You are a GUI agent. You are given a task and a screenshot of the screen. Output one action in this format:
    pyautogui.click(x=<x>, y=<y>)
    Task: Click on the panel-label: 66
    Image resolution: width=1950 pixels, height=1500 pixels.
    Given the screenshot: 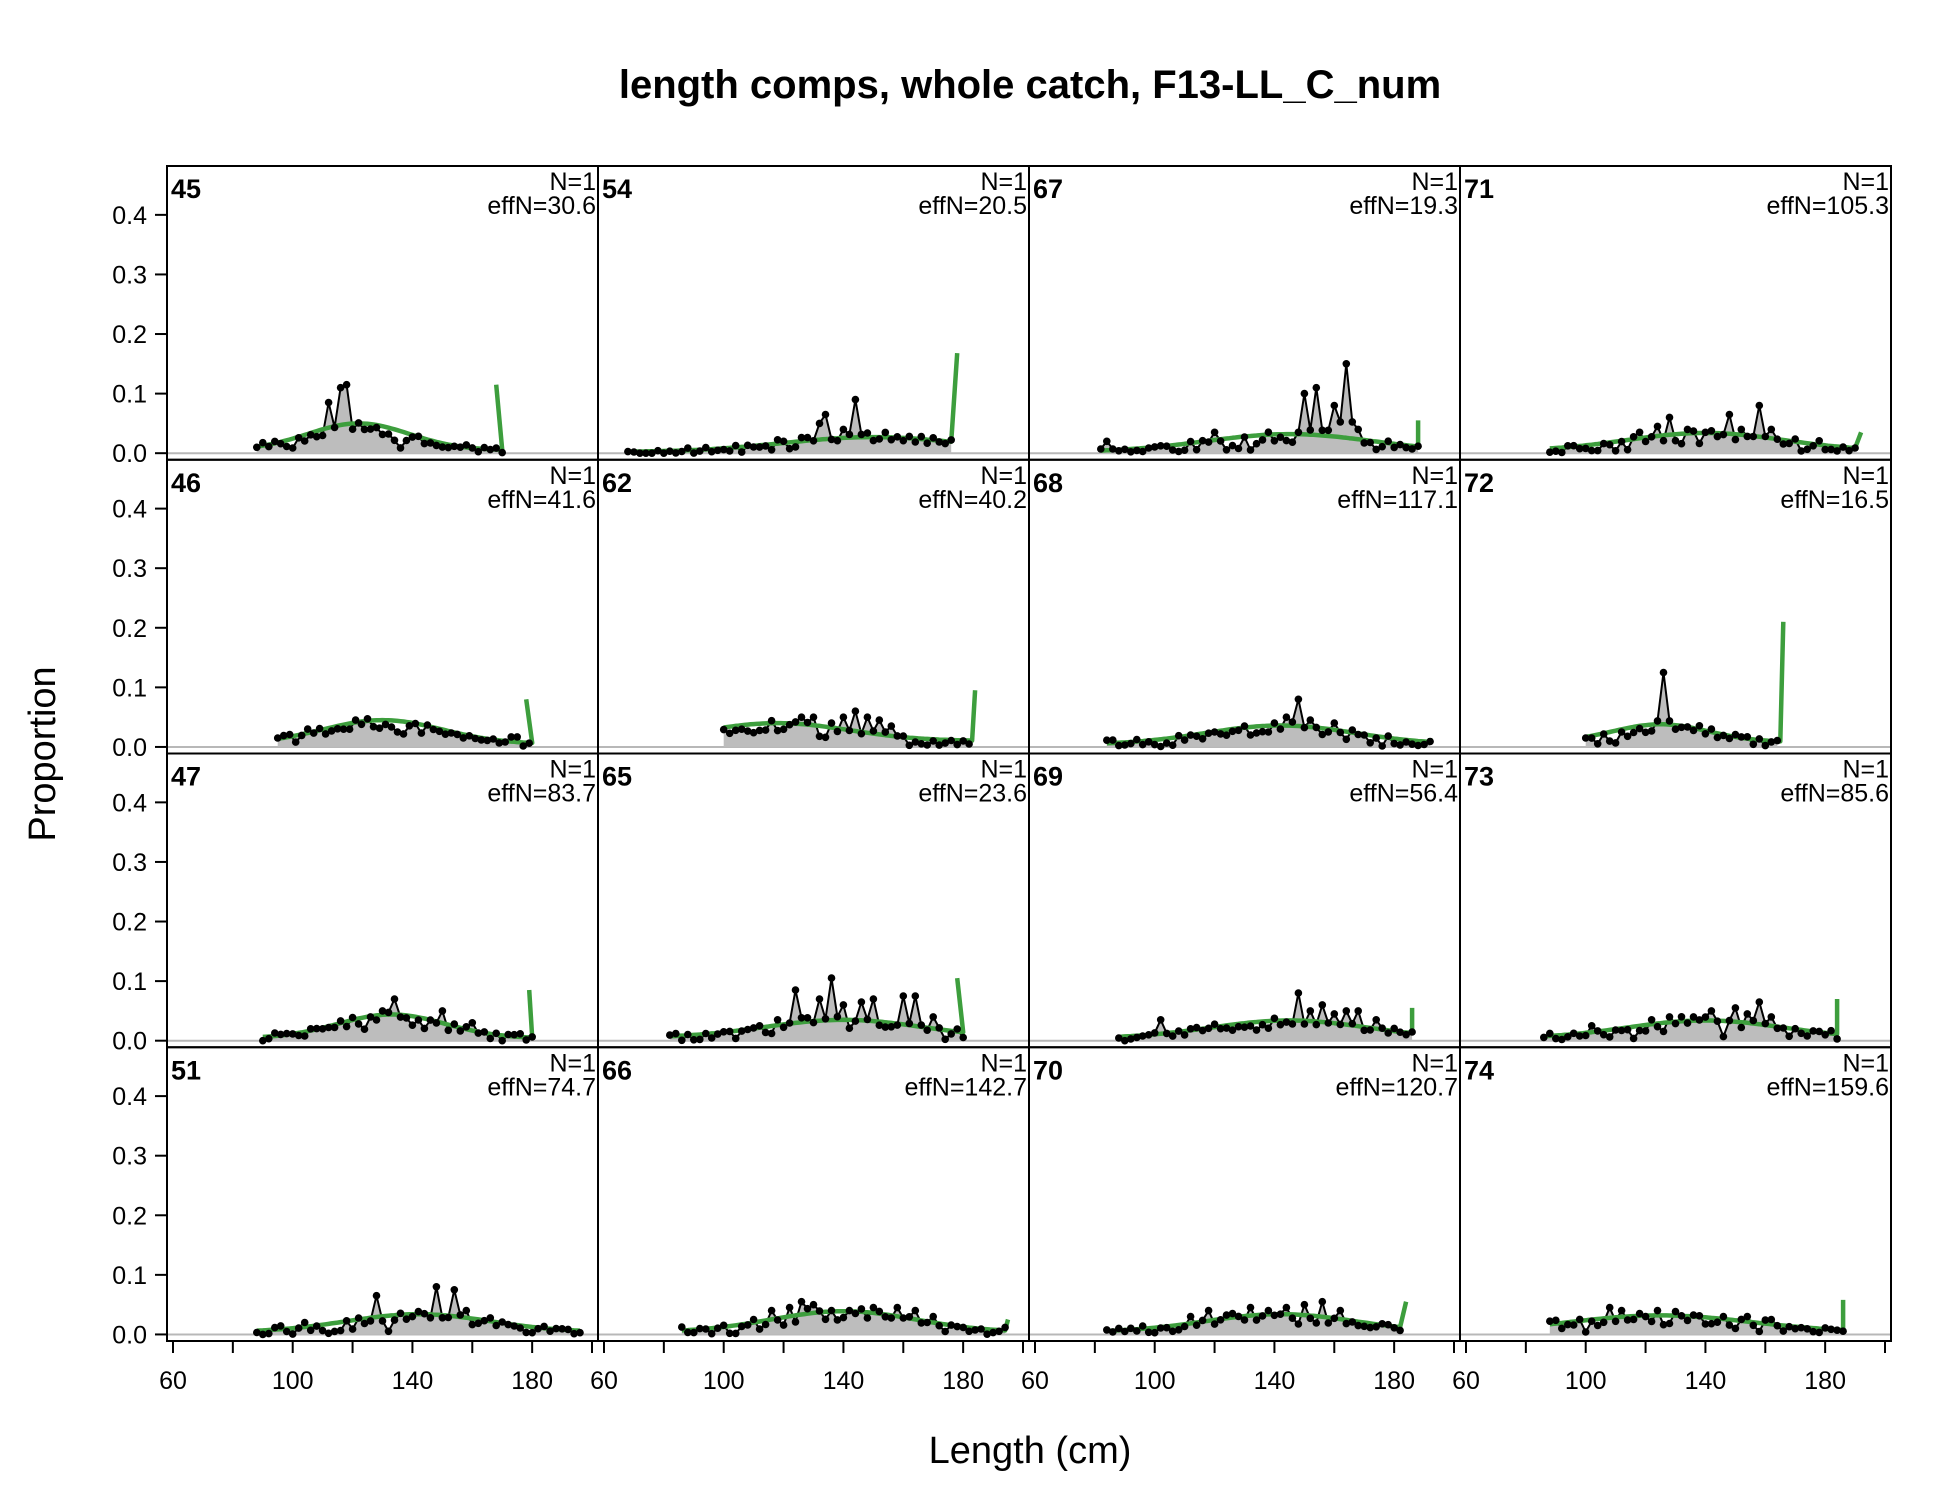 What is the action you would take?
    pyautogui.click(x=617, y=1070)
    